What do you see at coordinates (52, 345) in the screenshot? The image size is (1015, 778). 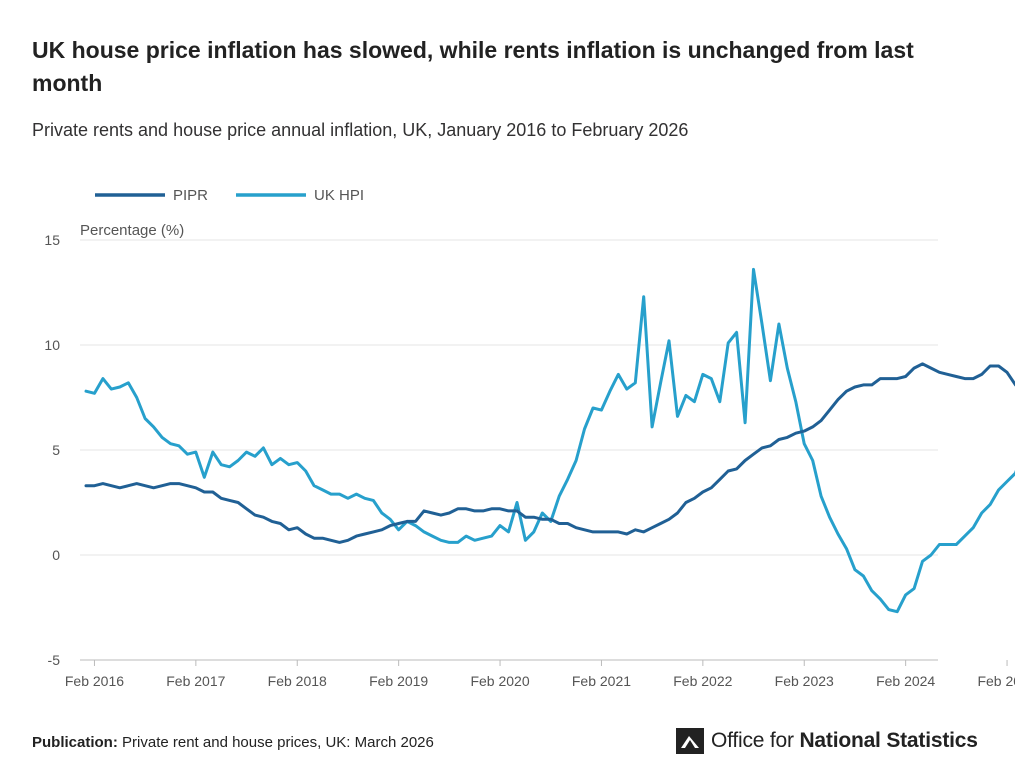 I see `y-tick-label: 10` at bounding box center [52, 345].